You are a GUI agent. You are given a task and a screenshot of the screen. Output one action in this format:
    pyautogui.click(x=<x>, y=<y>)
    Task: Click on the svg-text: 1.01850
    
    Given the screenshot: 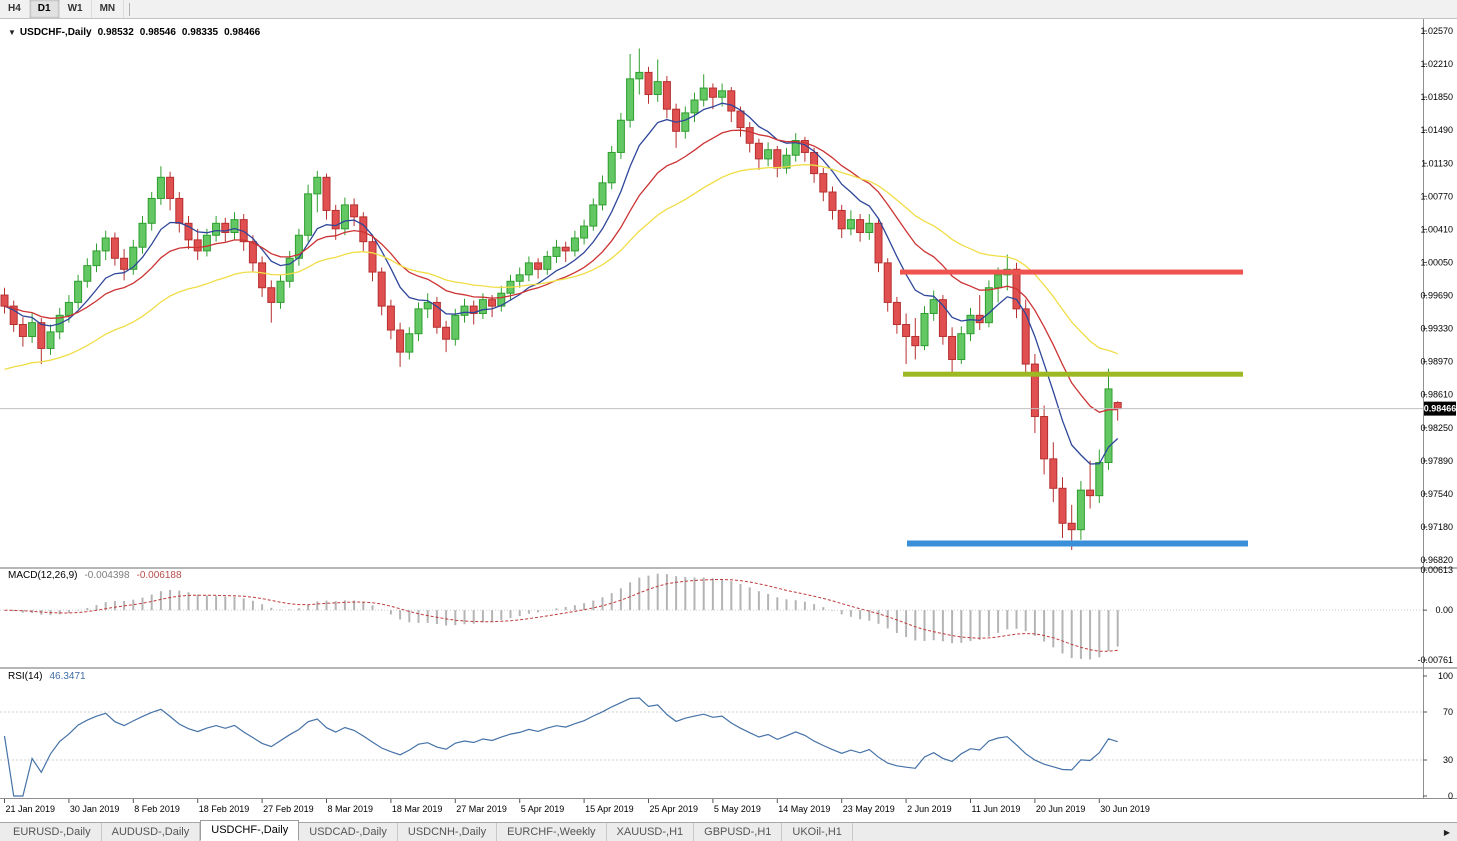 What is the action you would take?
    pyautogui.click(x=1436, y=97)
    